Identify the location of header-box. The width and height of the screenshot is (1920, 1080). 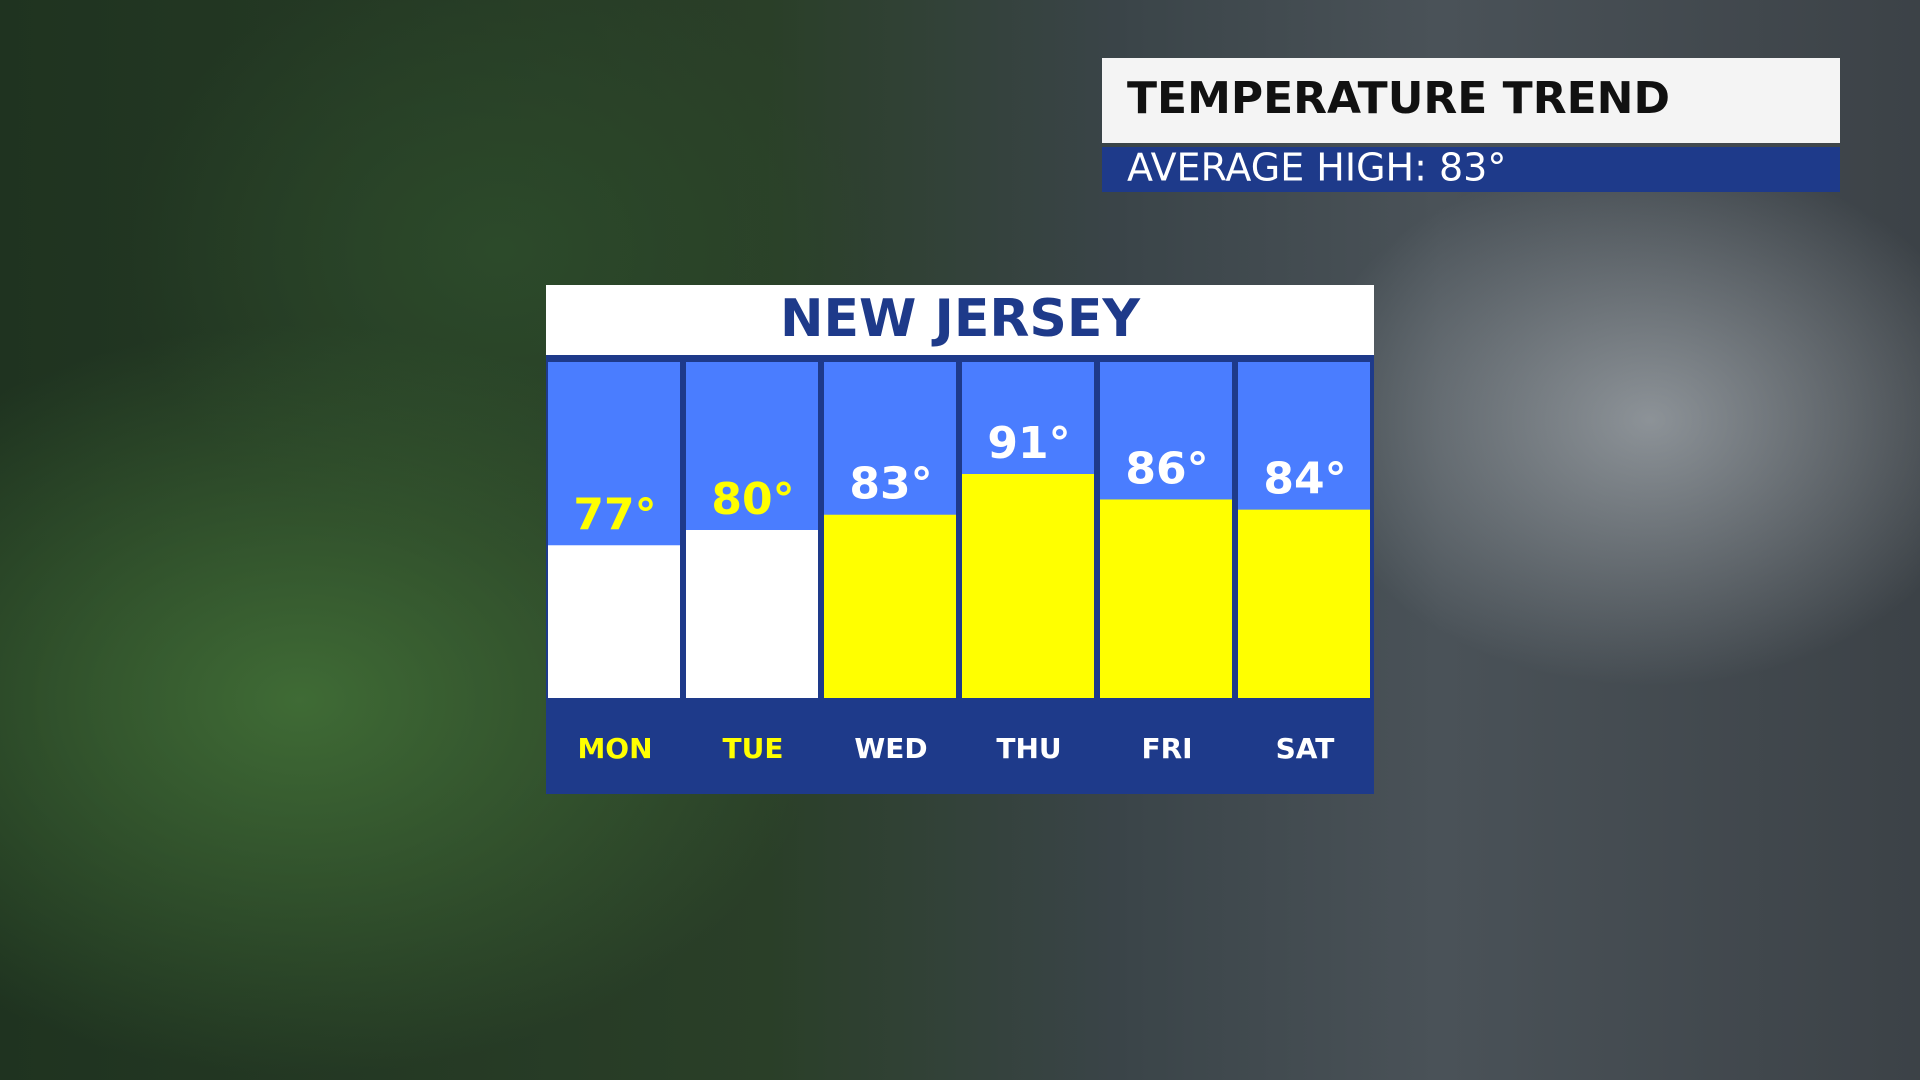
(1471, 100).